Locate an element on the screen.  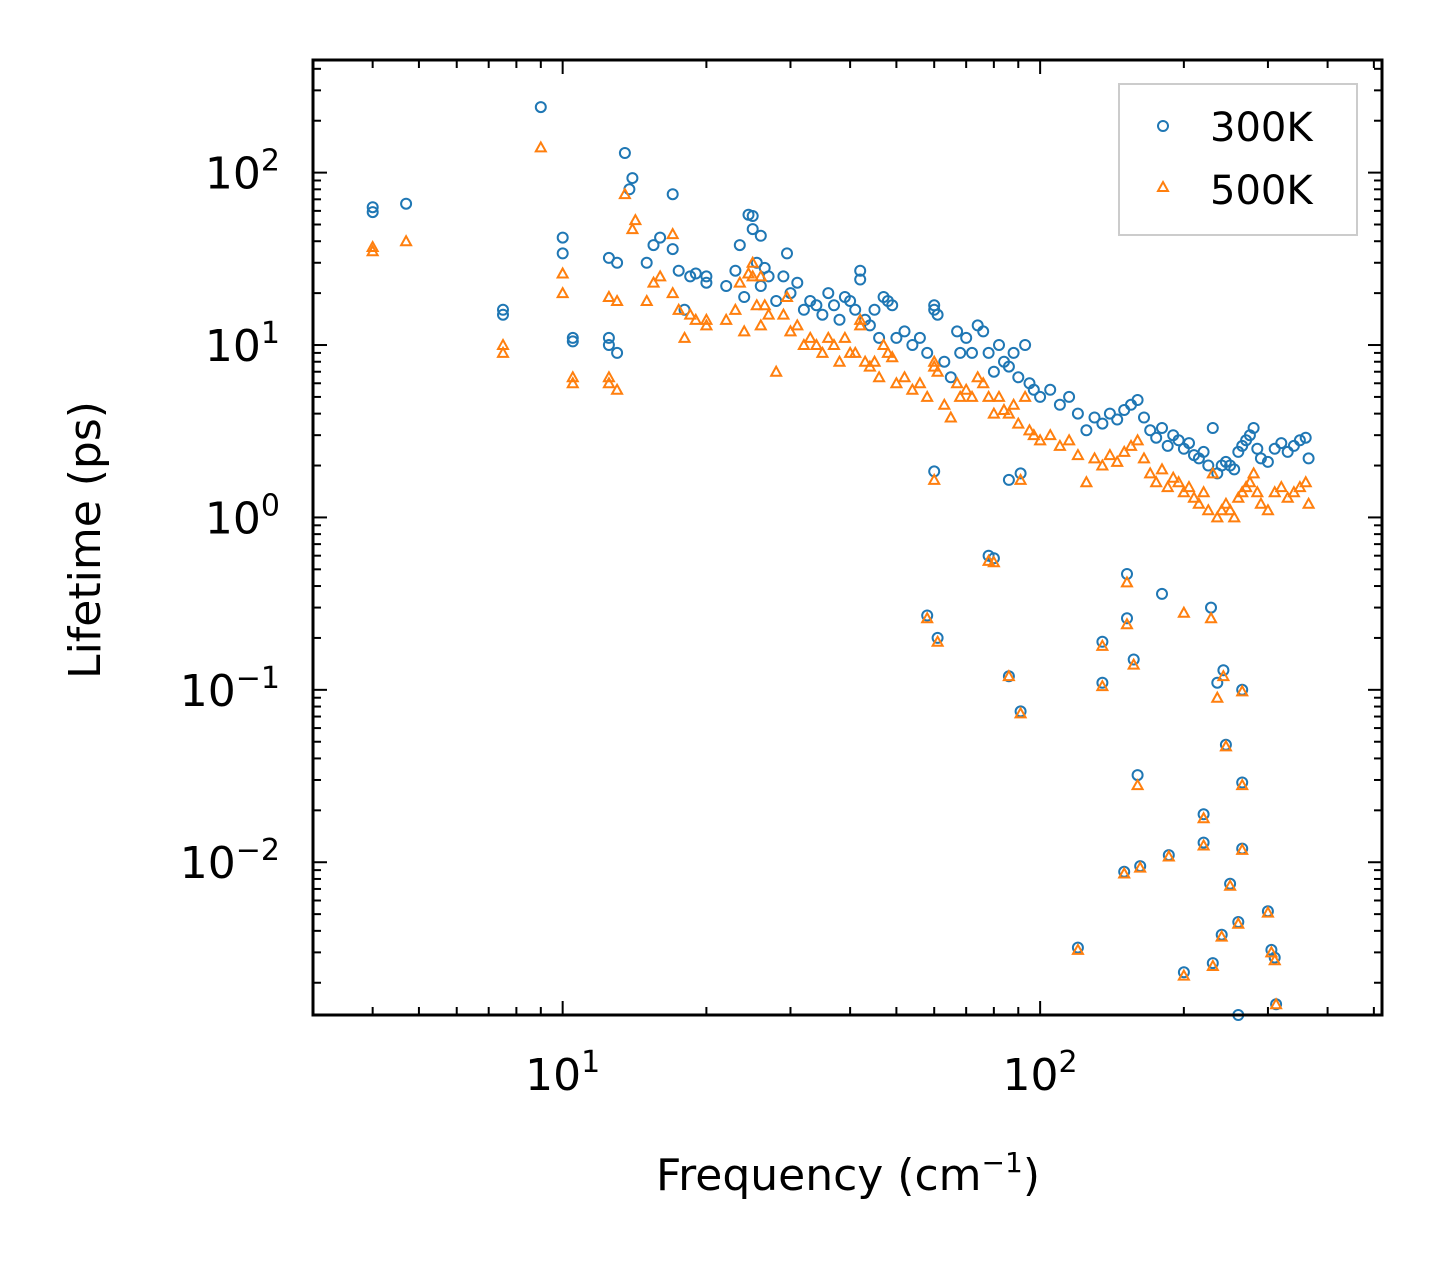
y-tick-label: 10⁻² is located at coordinates (230, 861).